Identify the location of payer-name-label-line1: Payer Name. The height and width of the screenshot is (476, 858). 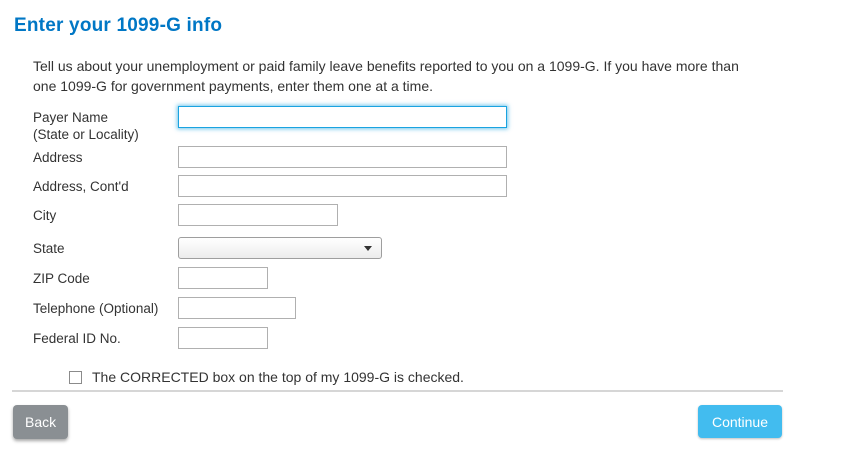
(71, 117).